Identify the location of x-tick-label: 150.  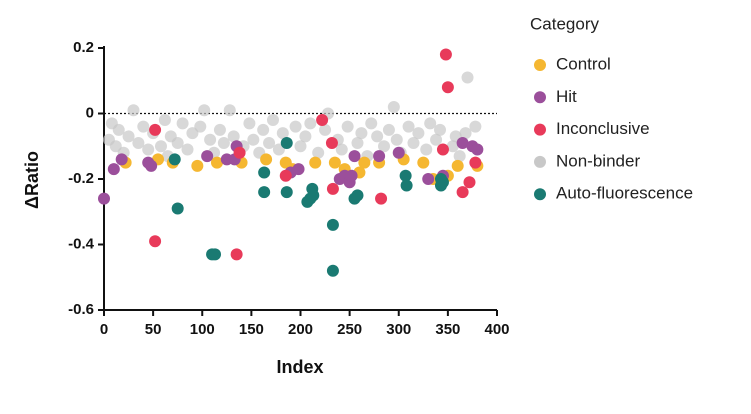
(251, 329).